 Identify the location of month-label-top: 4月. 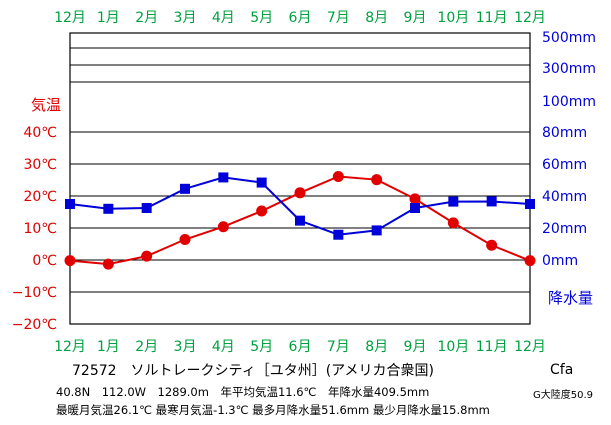
(223, 18).